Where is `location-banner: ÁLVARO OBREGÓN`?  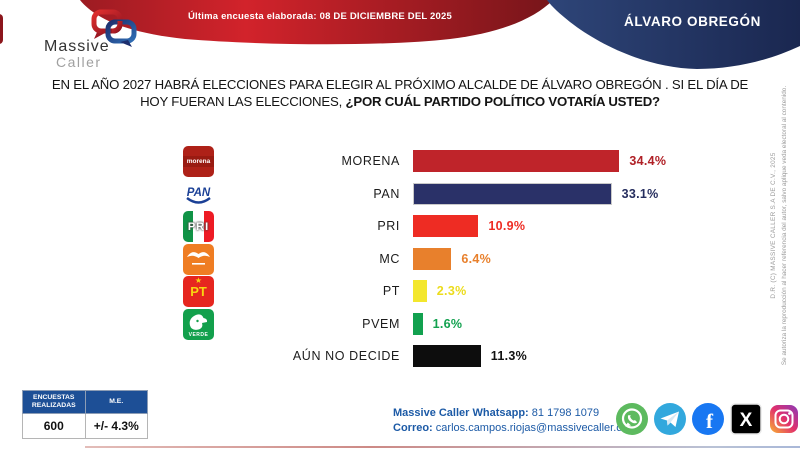 location-banner: ÁLVARO OBREGÓN is located at coordinates (692, 21).